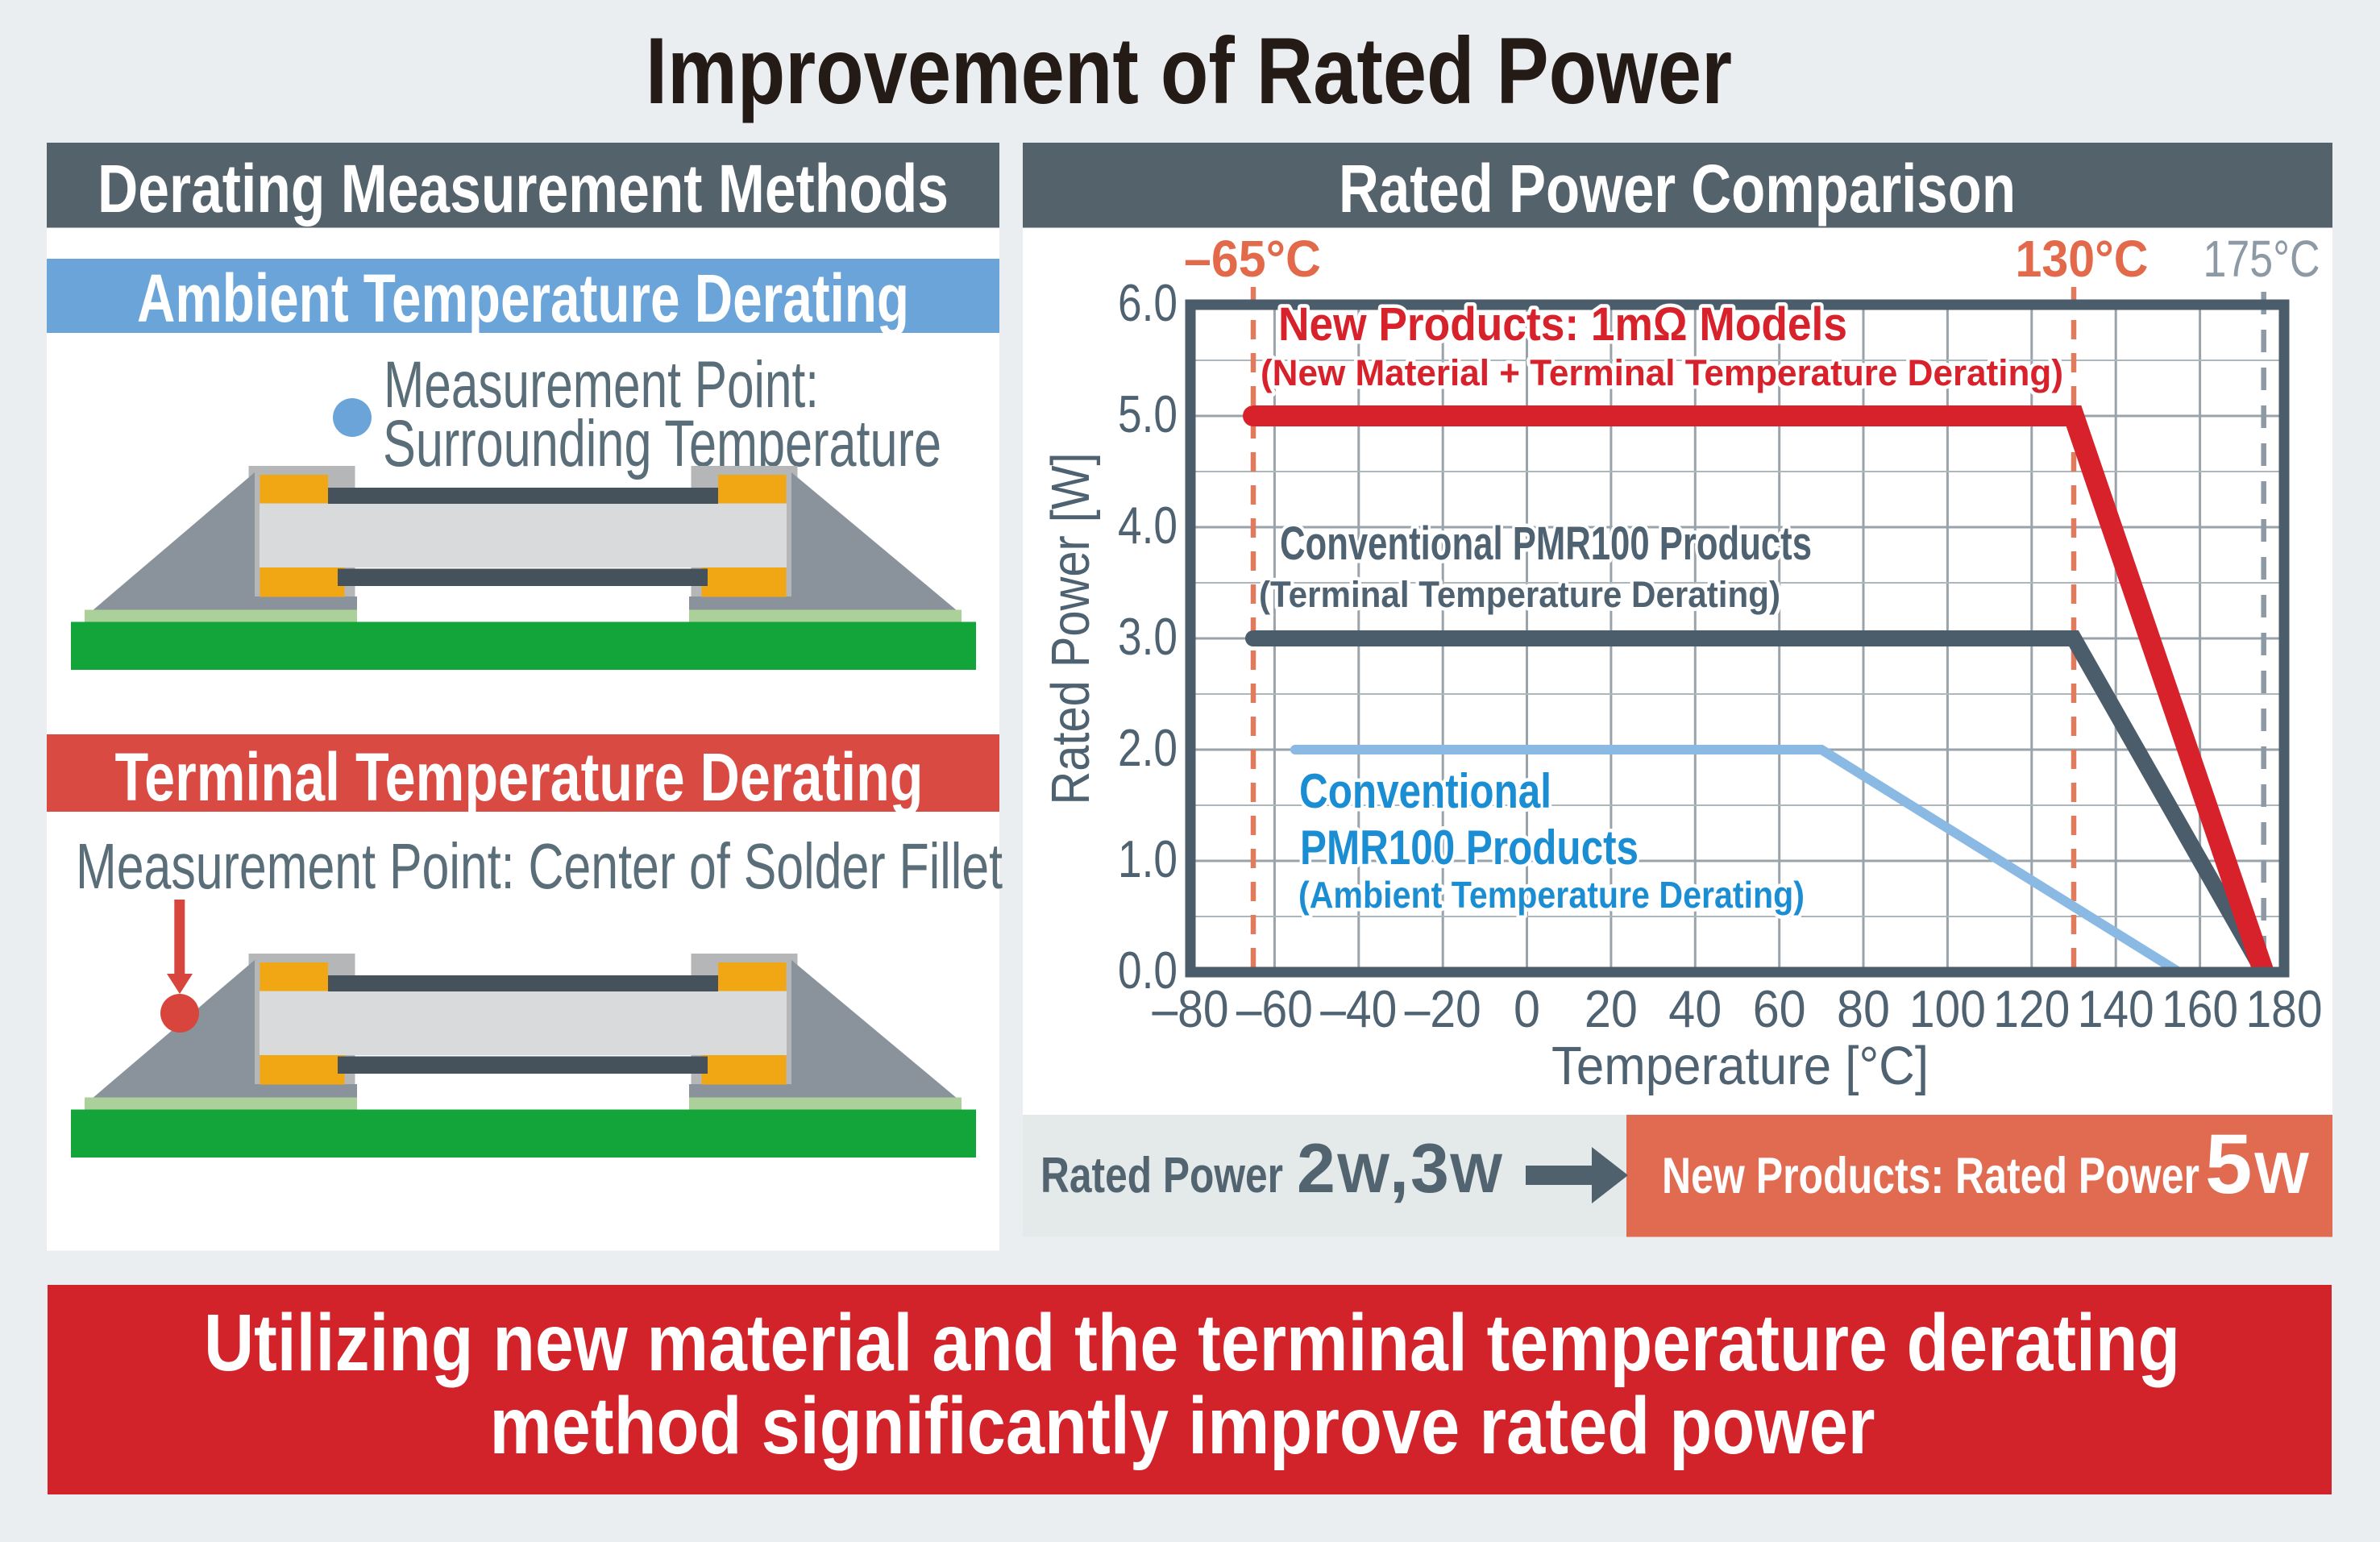 Image resolution: width=2380 pixels, height=1542 pixels. What do you see at coordinates (1430, 1169) in the screenshot?
I see `svg-text: 3` at bounding box center [1430, 1169].